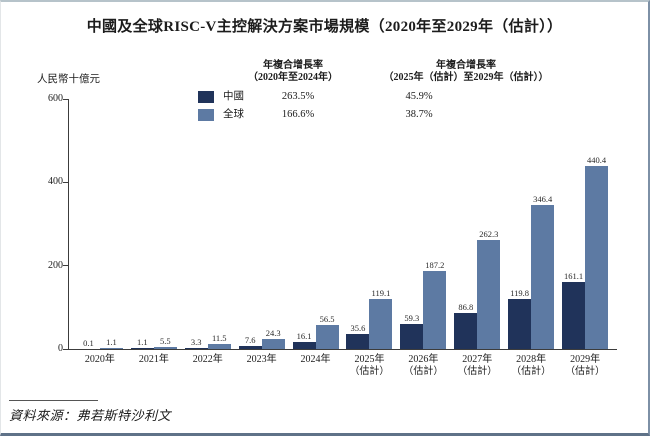 This screenshot has width=650, height=436. I want to click on cagr-value-china-2020-2024: 263.5%, so click(298, 96).